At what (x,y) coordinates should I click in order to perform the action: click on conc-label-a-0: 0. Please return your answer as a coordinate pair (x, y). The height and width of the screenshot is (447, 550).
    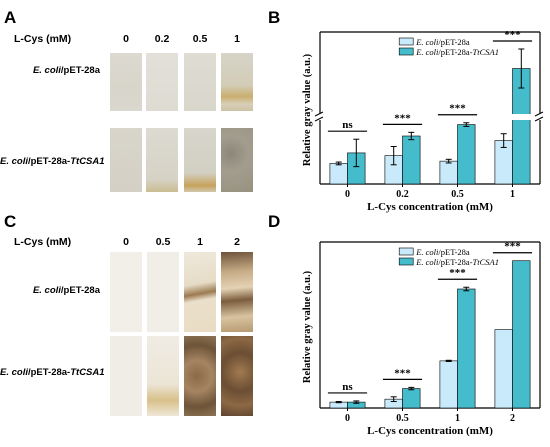
    Looking at the image, I should click on (126, 39).